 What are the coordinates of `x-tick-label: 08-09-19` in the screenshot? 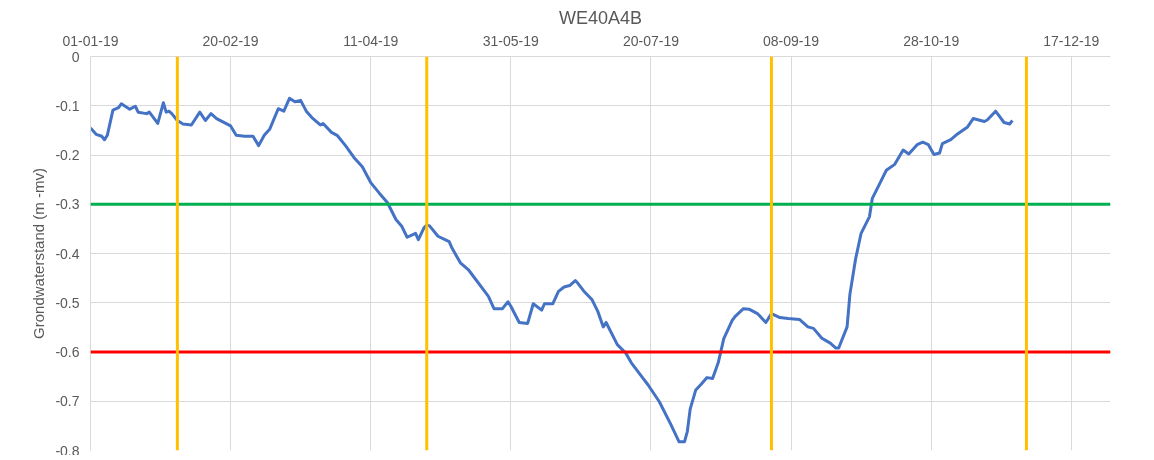 It's located at (791, 40).